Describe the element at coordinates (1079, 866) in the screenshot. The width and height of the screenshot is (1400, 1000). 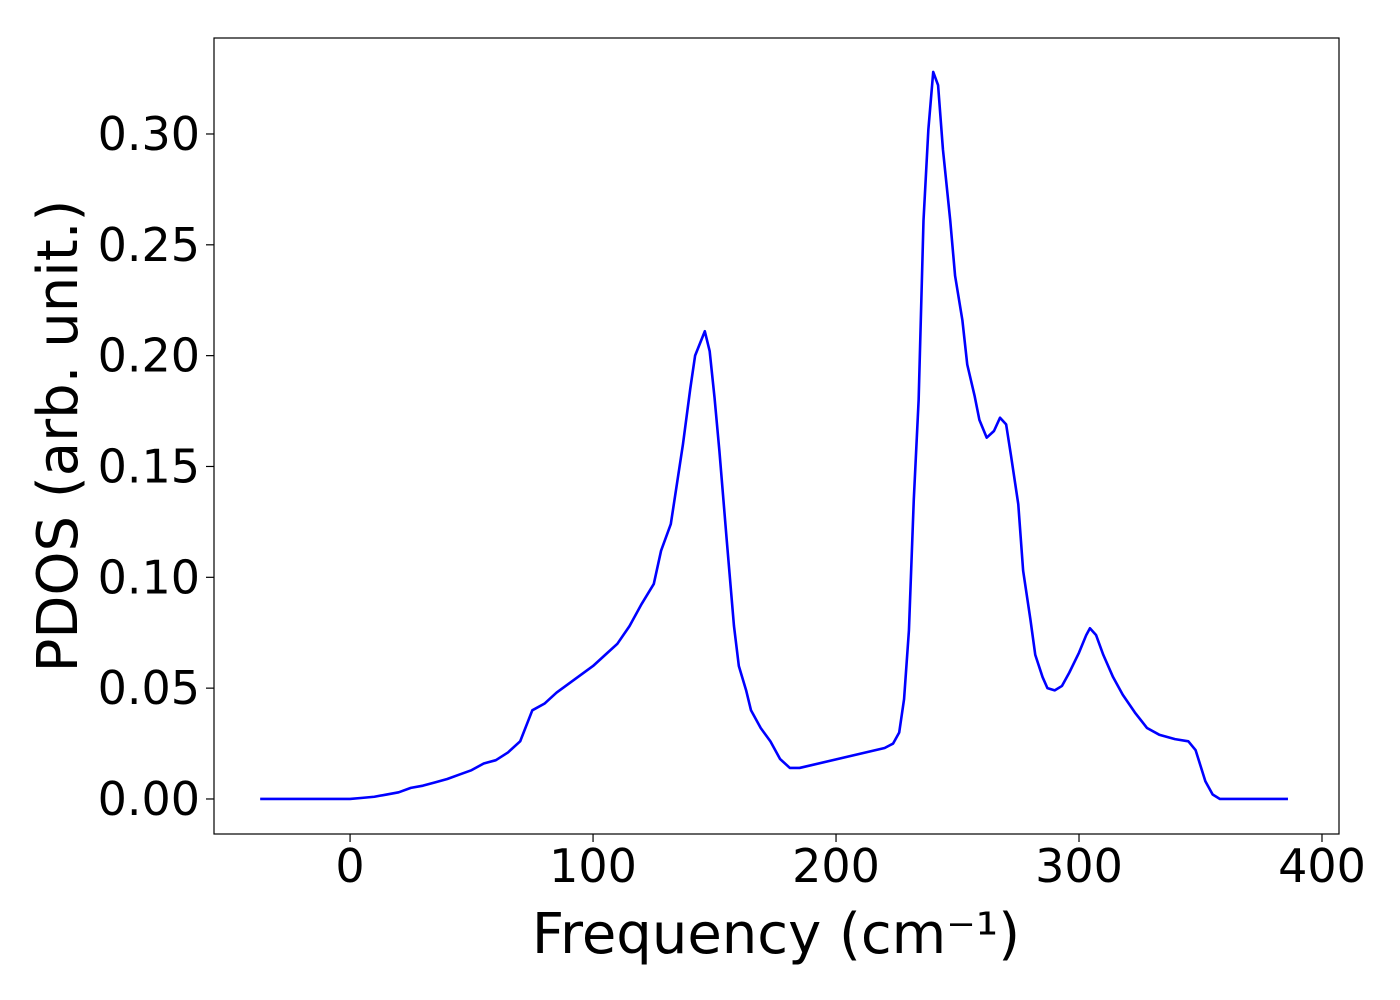
I see `x-tick-label: 300` at that location.